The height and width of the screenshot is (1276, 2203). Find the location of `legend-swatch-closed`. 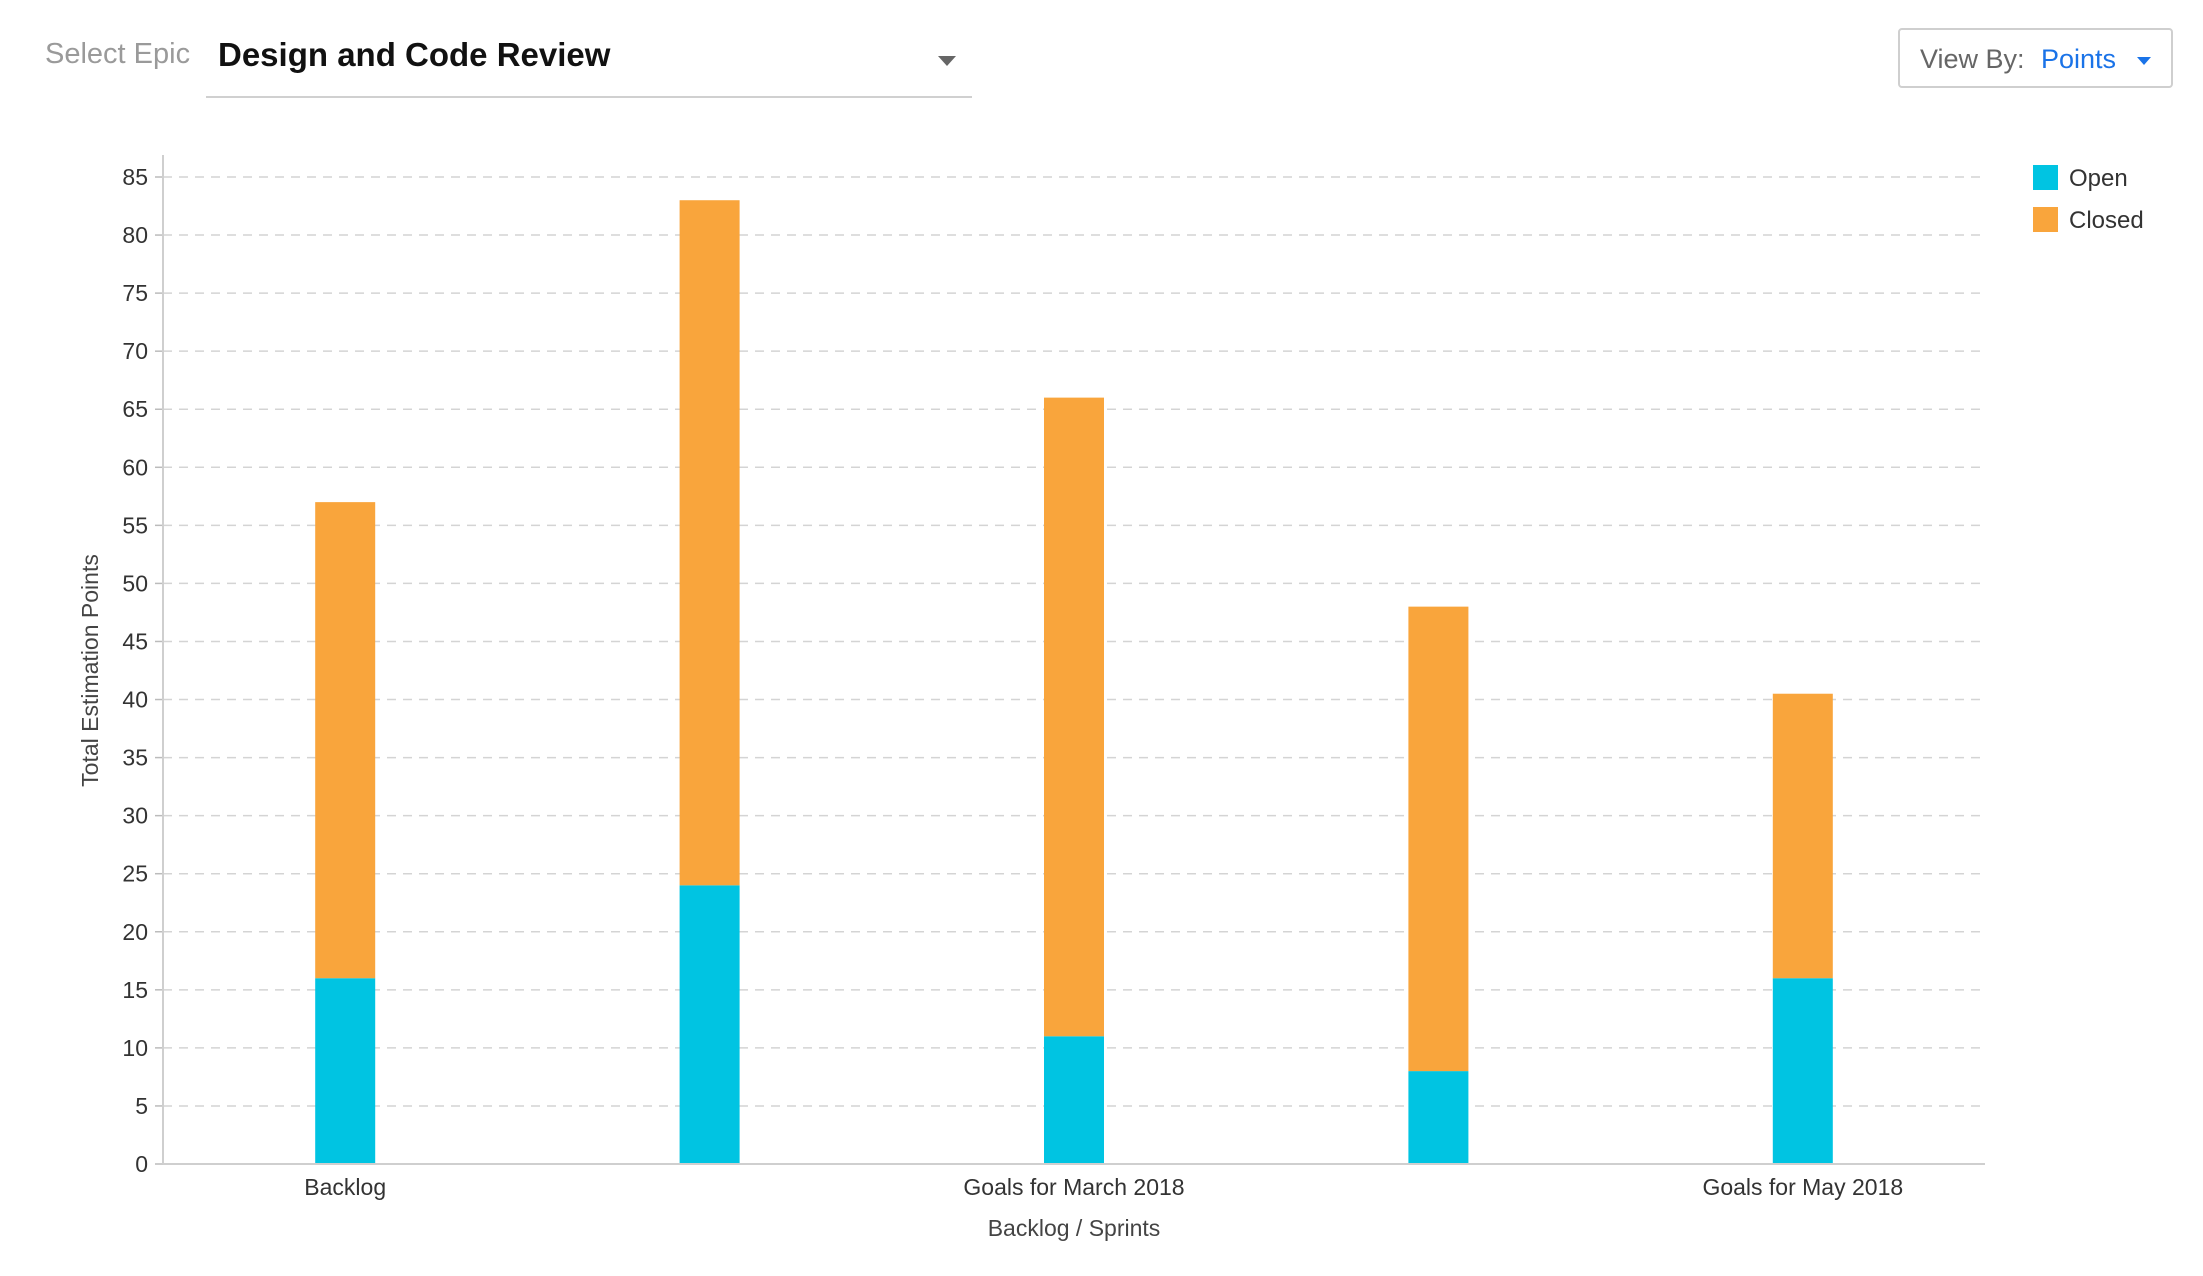

legend-swatch-closed is located at coordinates (2045, 219).